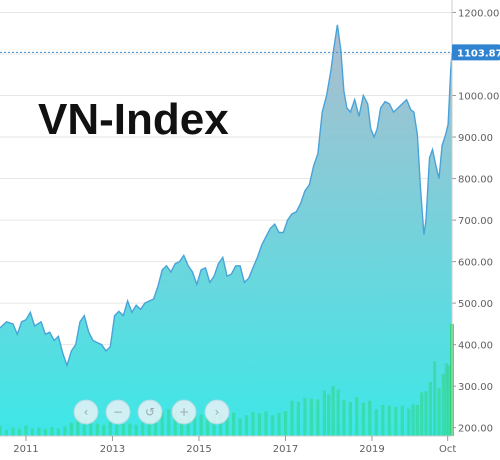 Image resolution: width=500 pixels, height=460 pixels. Describe the element at coordinates (475, 304) in the screenshot. I see `y-tick-label: 500.00` at that location.